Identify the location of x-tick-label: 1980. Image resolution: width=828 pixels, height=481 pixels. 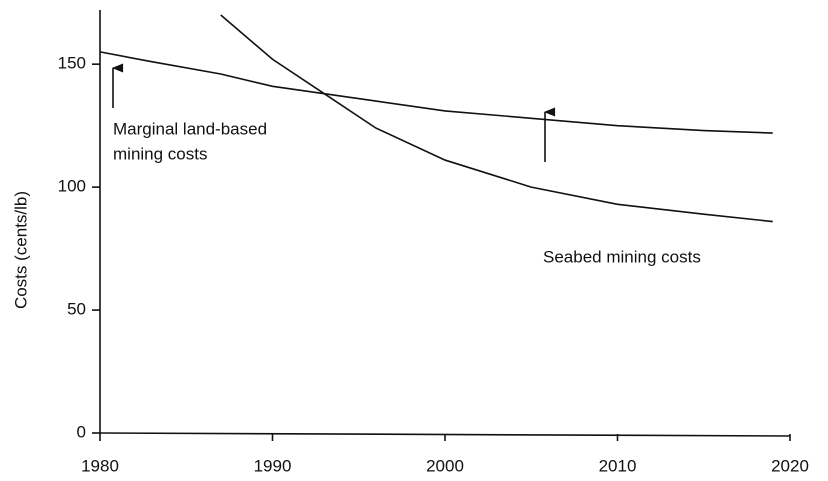
(100, 465).